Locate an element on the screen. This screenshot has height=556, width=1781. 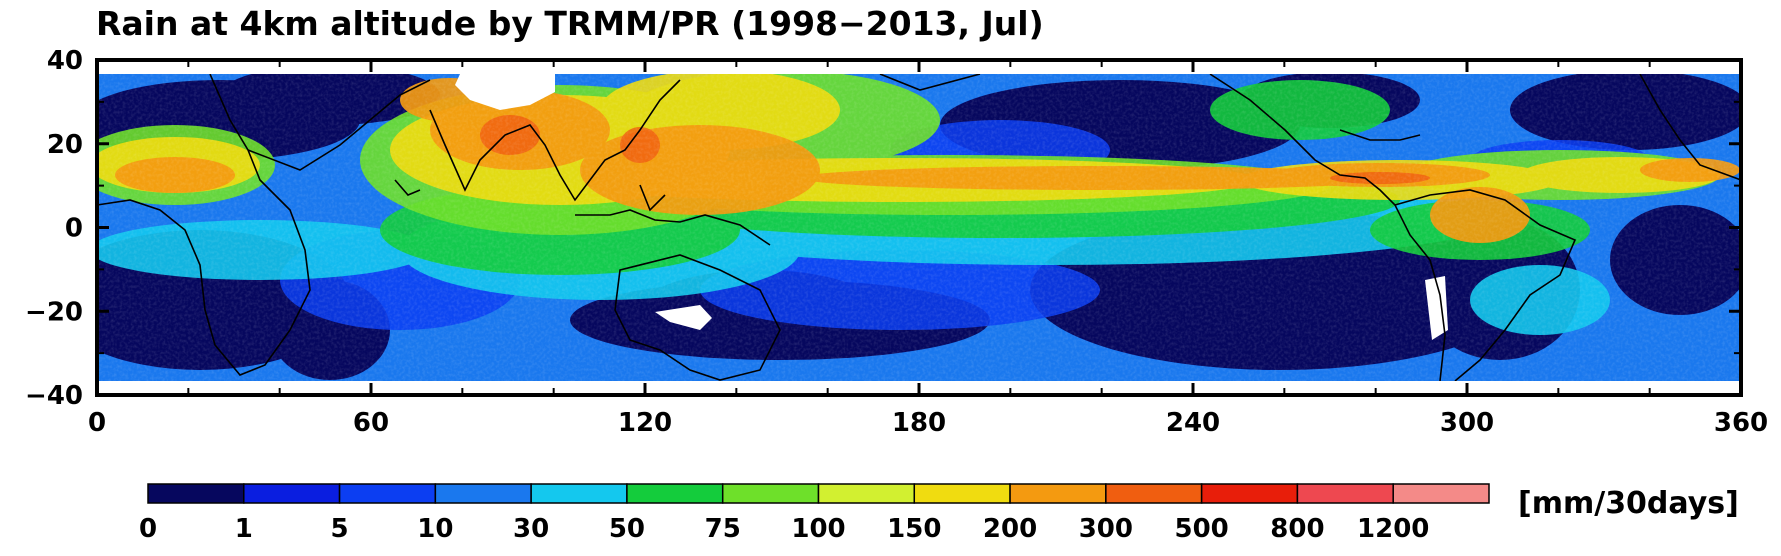
colorbar-label: 800 is located at coordinates (1297, 529).